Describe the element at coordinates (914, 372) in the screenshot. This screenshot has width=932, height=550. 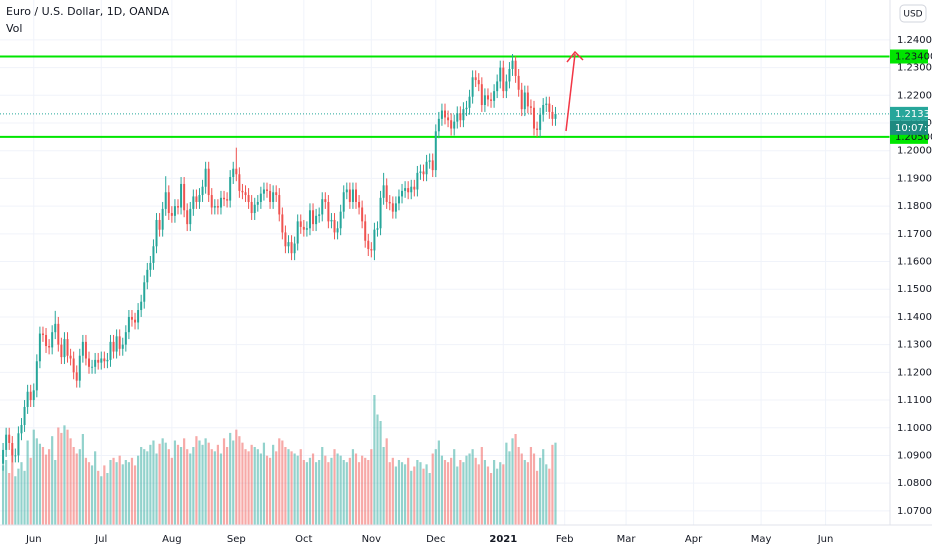
I see `y-tick-label: 1.12000` at that location.